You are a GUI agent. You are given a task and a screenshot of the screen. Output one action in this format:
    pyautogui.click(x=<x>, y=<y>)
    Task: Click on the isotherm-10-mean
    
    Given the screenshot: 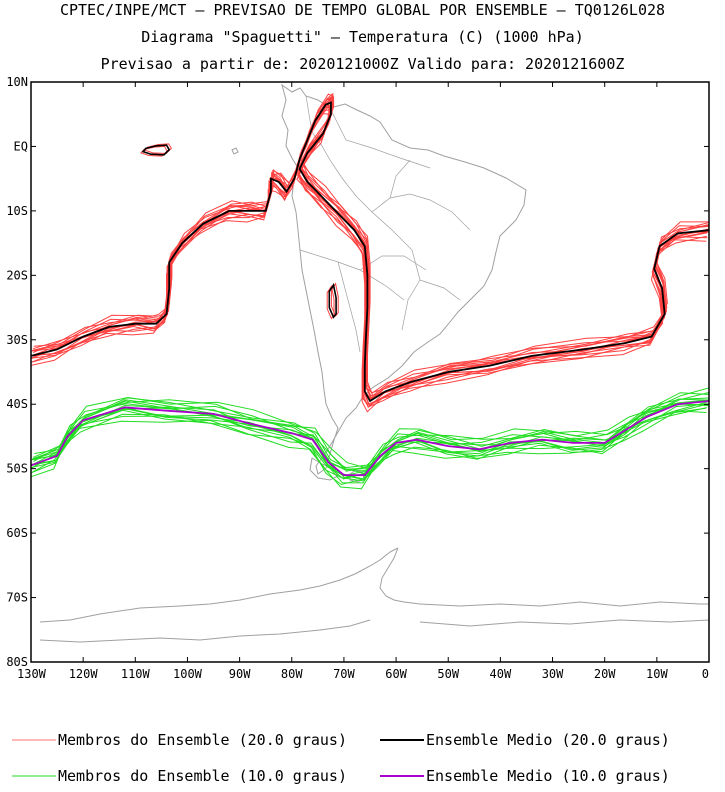 What is the action you would take?
    pyautogui.click(x=370, y=438)
    